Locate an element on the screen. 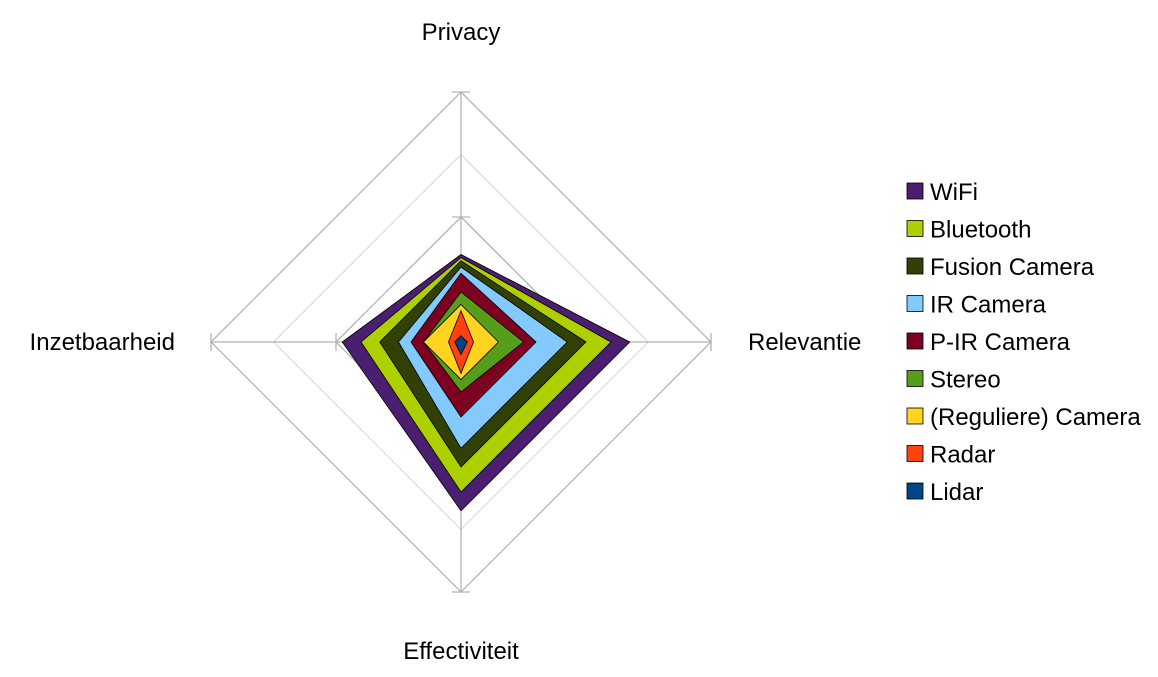 The image size is (1158, 677). axis-label-effectiviteit: Effectiviteit is located at coordinates (461, 651).